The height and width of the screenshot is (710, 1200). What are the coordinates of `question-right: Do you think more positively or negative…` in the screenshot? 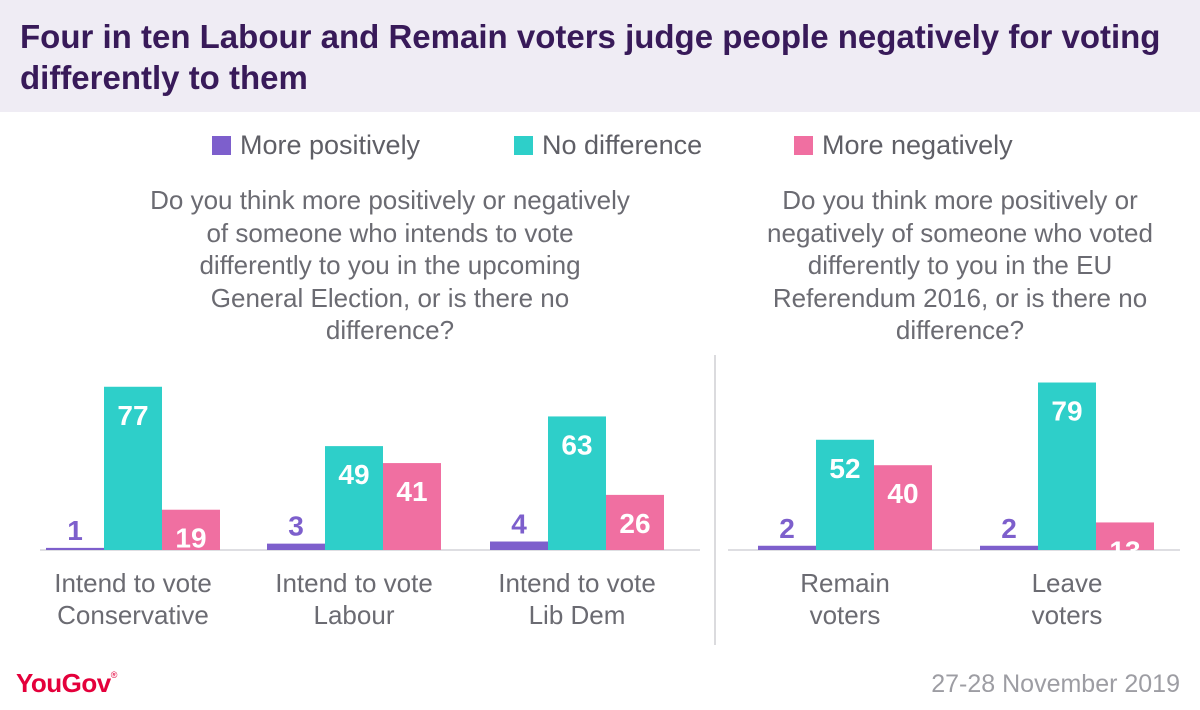 It's located at (960, 265).